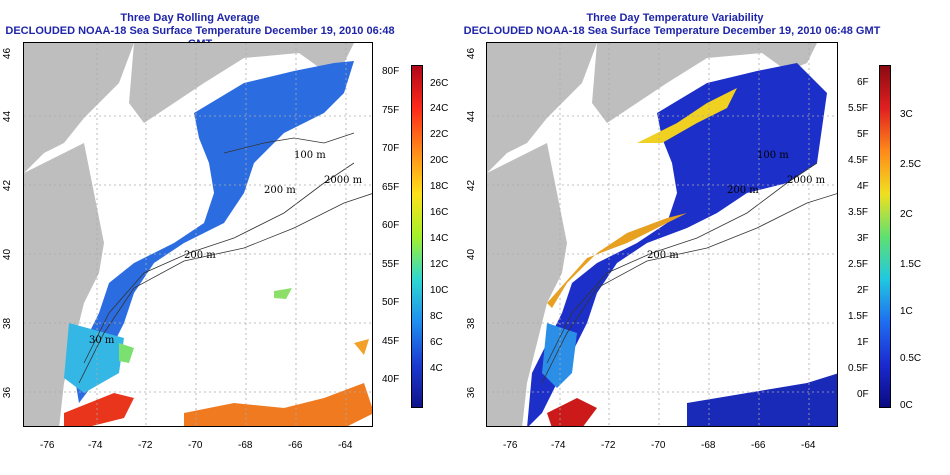  What do you see at coordinates (190, 18) in the screenshot?
I see `left-title: Three Day Rolling Average` at bounding box center [190, 18].